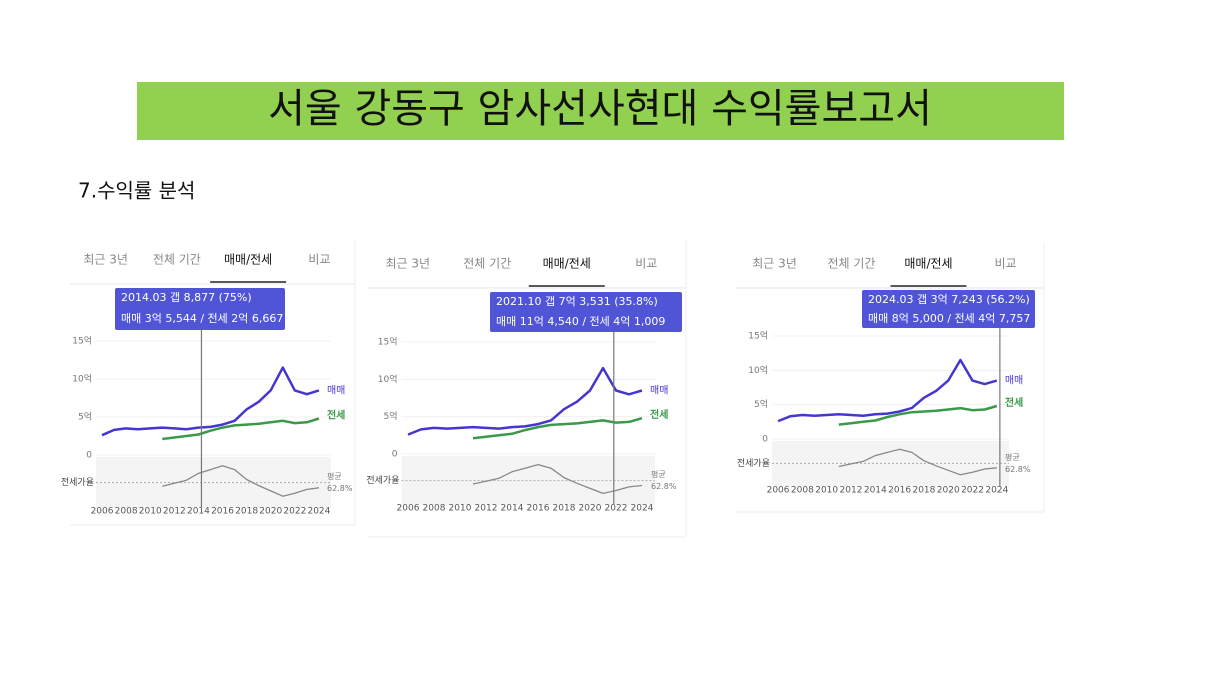 Image resolution: width=1216 pixels, height=684 pixels. I want to click on tooltip-text: 2014.03 갭 8,877 (75%), so click(186, 297).